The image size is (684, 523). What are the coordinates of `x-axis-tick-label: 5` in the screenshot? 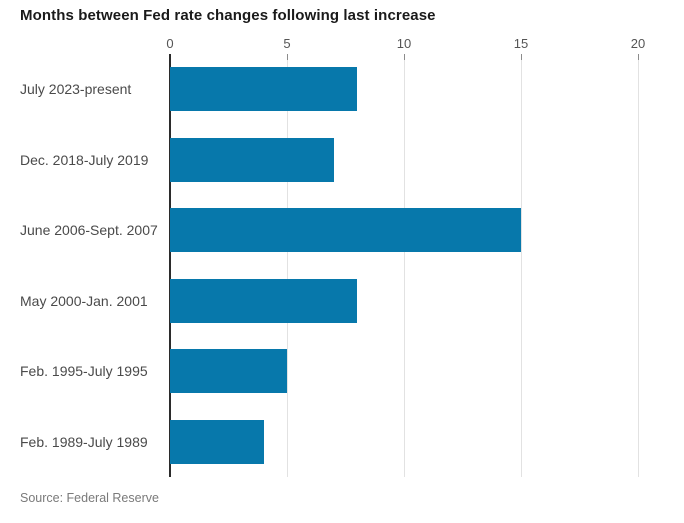 It's located at (287, 43).